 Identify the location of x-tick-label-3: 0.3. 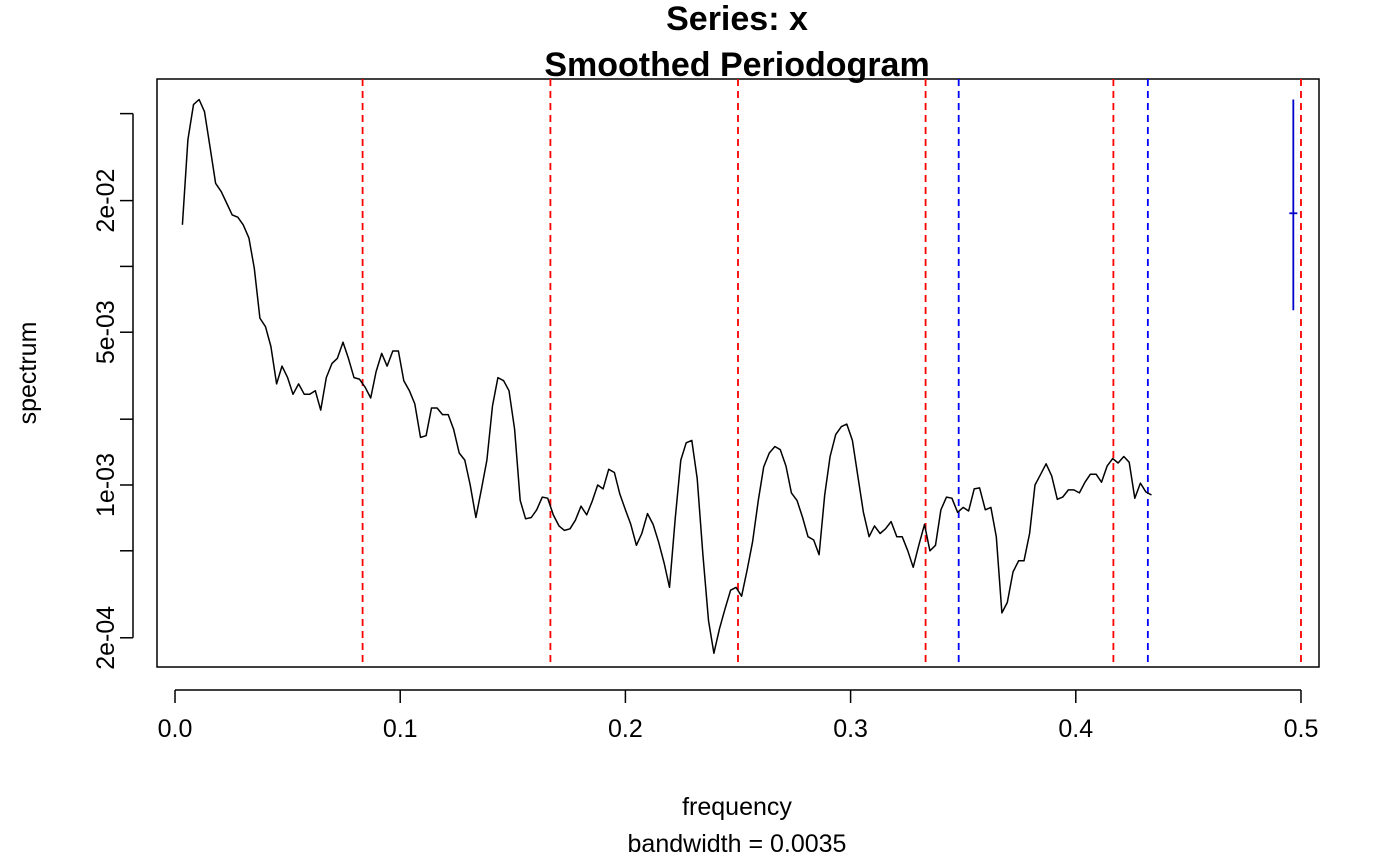
(850, 729).